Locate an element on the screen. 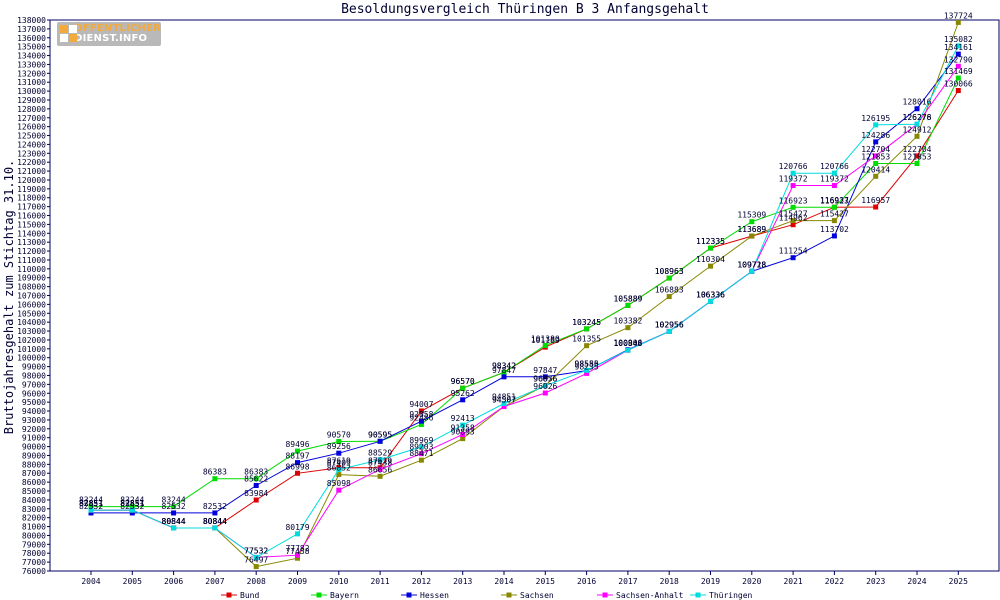 The image size is (1000, 600). legend-label: Bayern is located at coordinates (344, 595).